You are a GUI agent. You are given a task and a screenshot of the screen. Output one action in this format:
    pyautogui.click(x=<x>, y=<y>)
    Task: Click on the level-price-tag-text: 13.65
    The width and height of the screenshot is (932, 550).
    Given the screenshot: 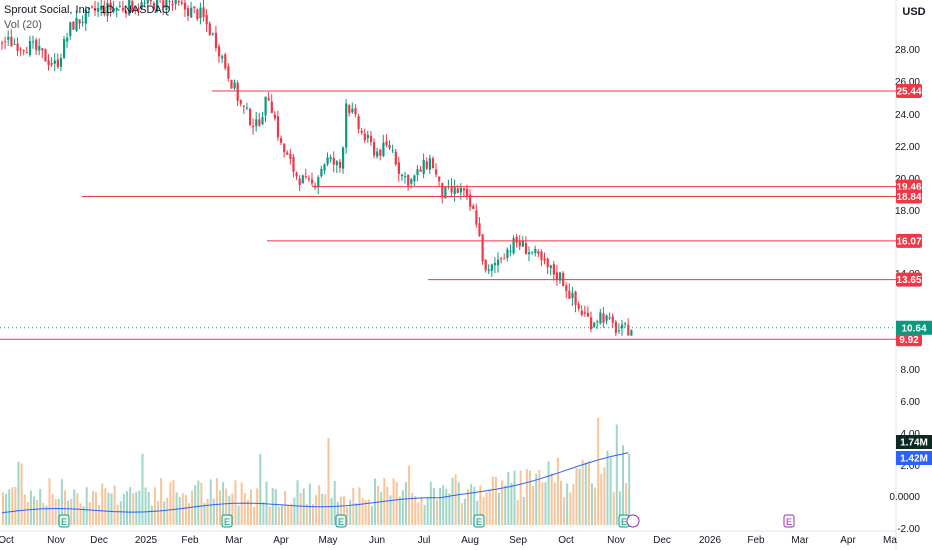 What is the action you would take?
    pyautogui.click(x=908, y=280)
    